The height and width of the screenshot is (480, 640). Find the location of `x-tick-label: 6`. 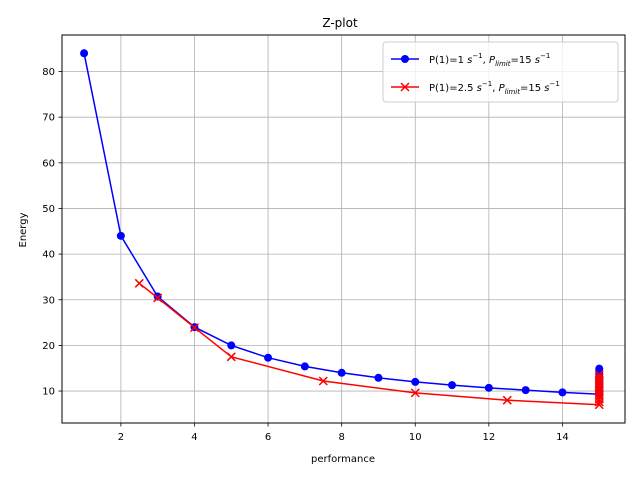

x-tick-label: 6 is located at coordinates (268, 437).